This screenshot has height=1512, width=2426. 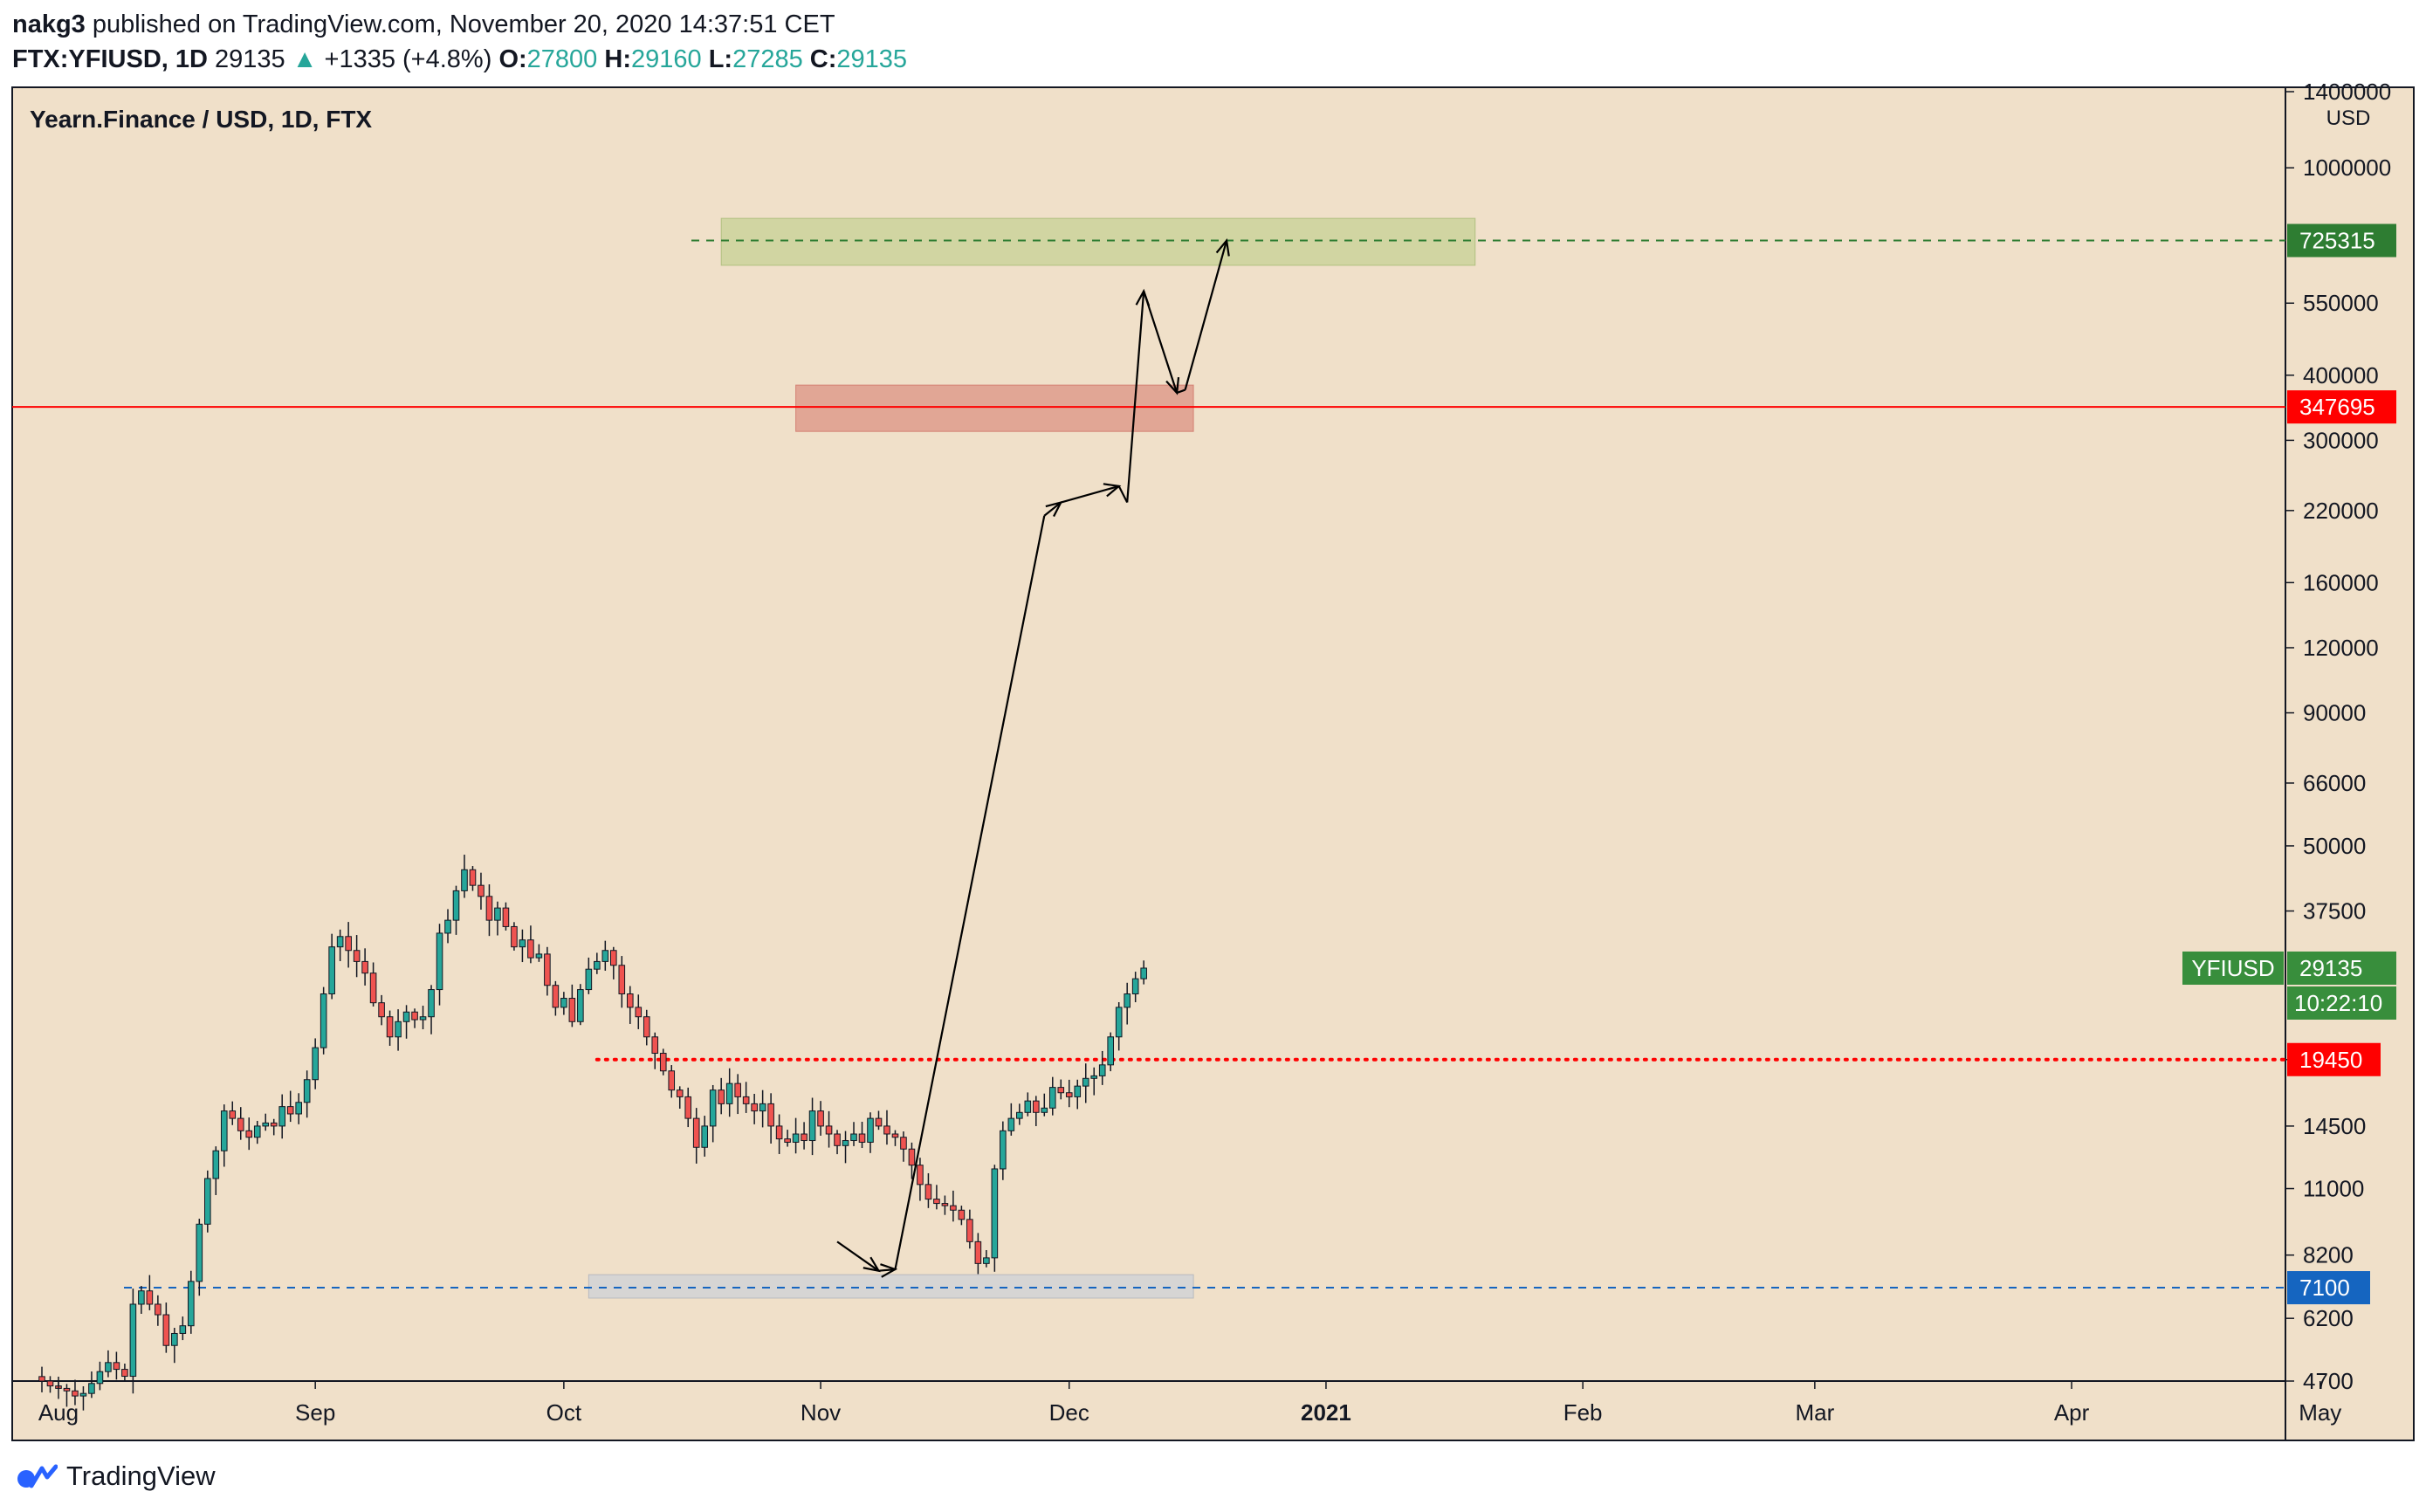 What do you see at coordinates (1054, 509) in the screenshot?
I see `projection-arrowhead` at bounding box center [1054, 509].